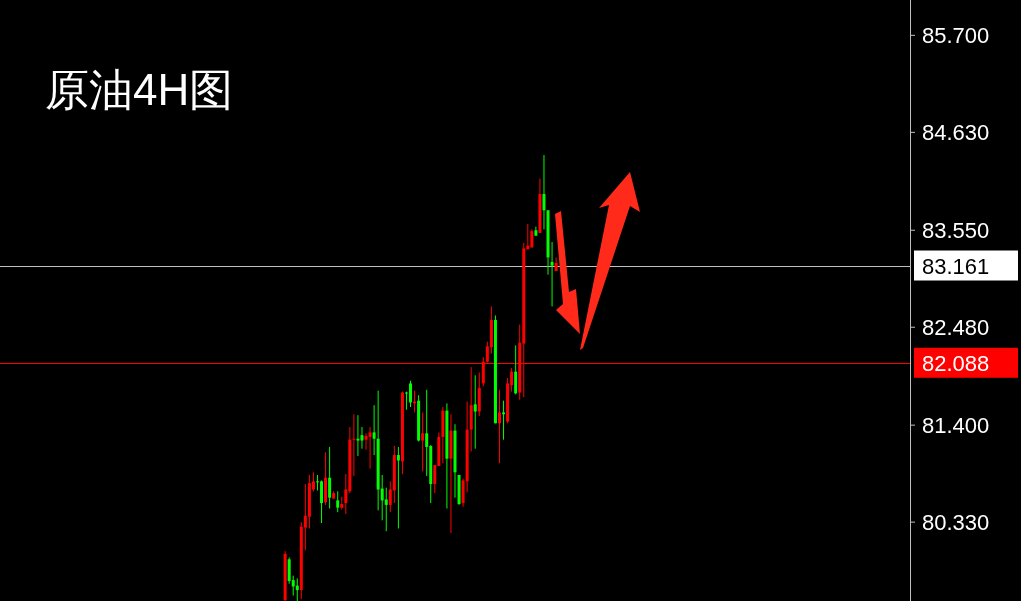 The height and width of the screenshot is (601, 1021). Describe the element at coordinates (956, 328) in the screenshot. I see `y-tick-label: 82.480` at that location.